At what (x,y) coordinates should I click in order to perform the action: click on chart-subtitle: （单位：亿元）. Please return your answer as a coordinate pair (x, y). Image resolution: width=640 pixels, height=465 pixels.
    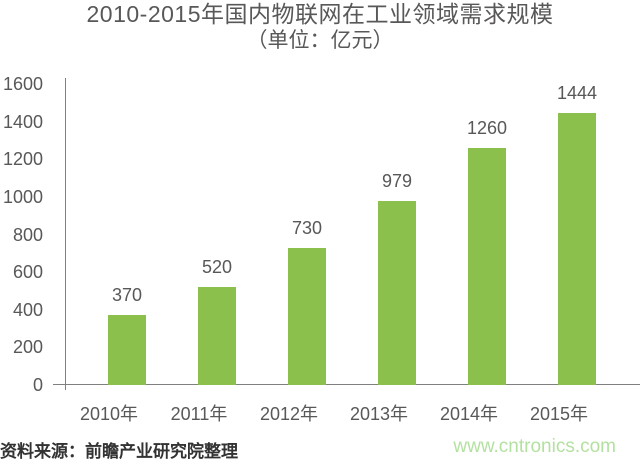
    Looking at the image, I should click on (320, 40).